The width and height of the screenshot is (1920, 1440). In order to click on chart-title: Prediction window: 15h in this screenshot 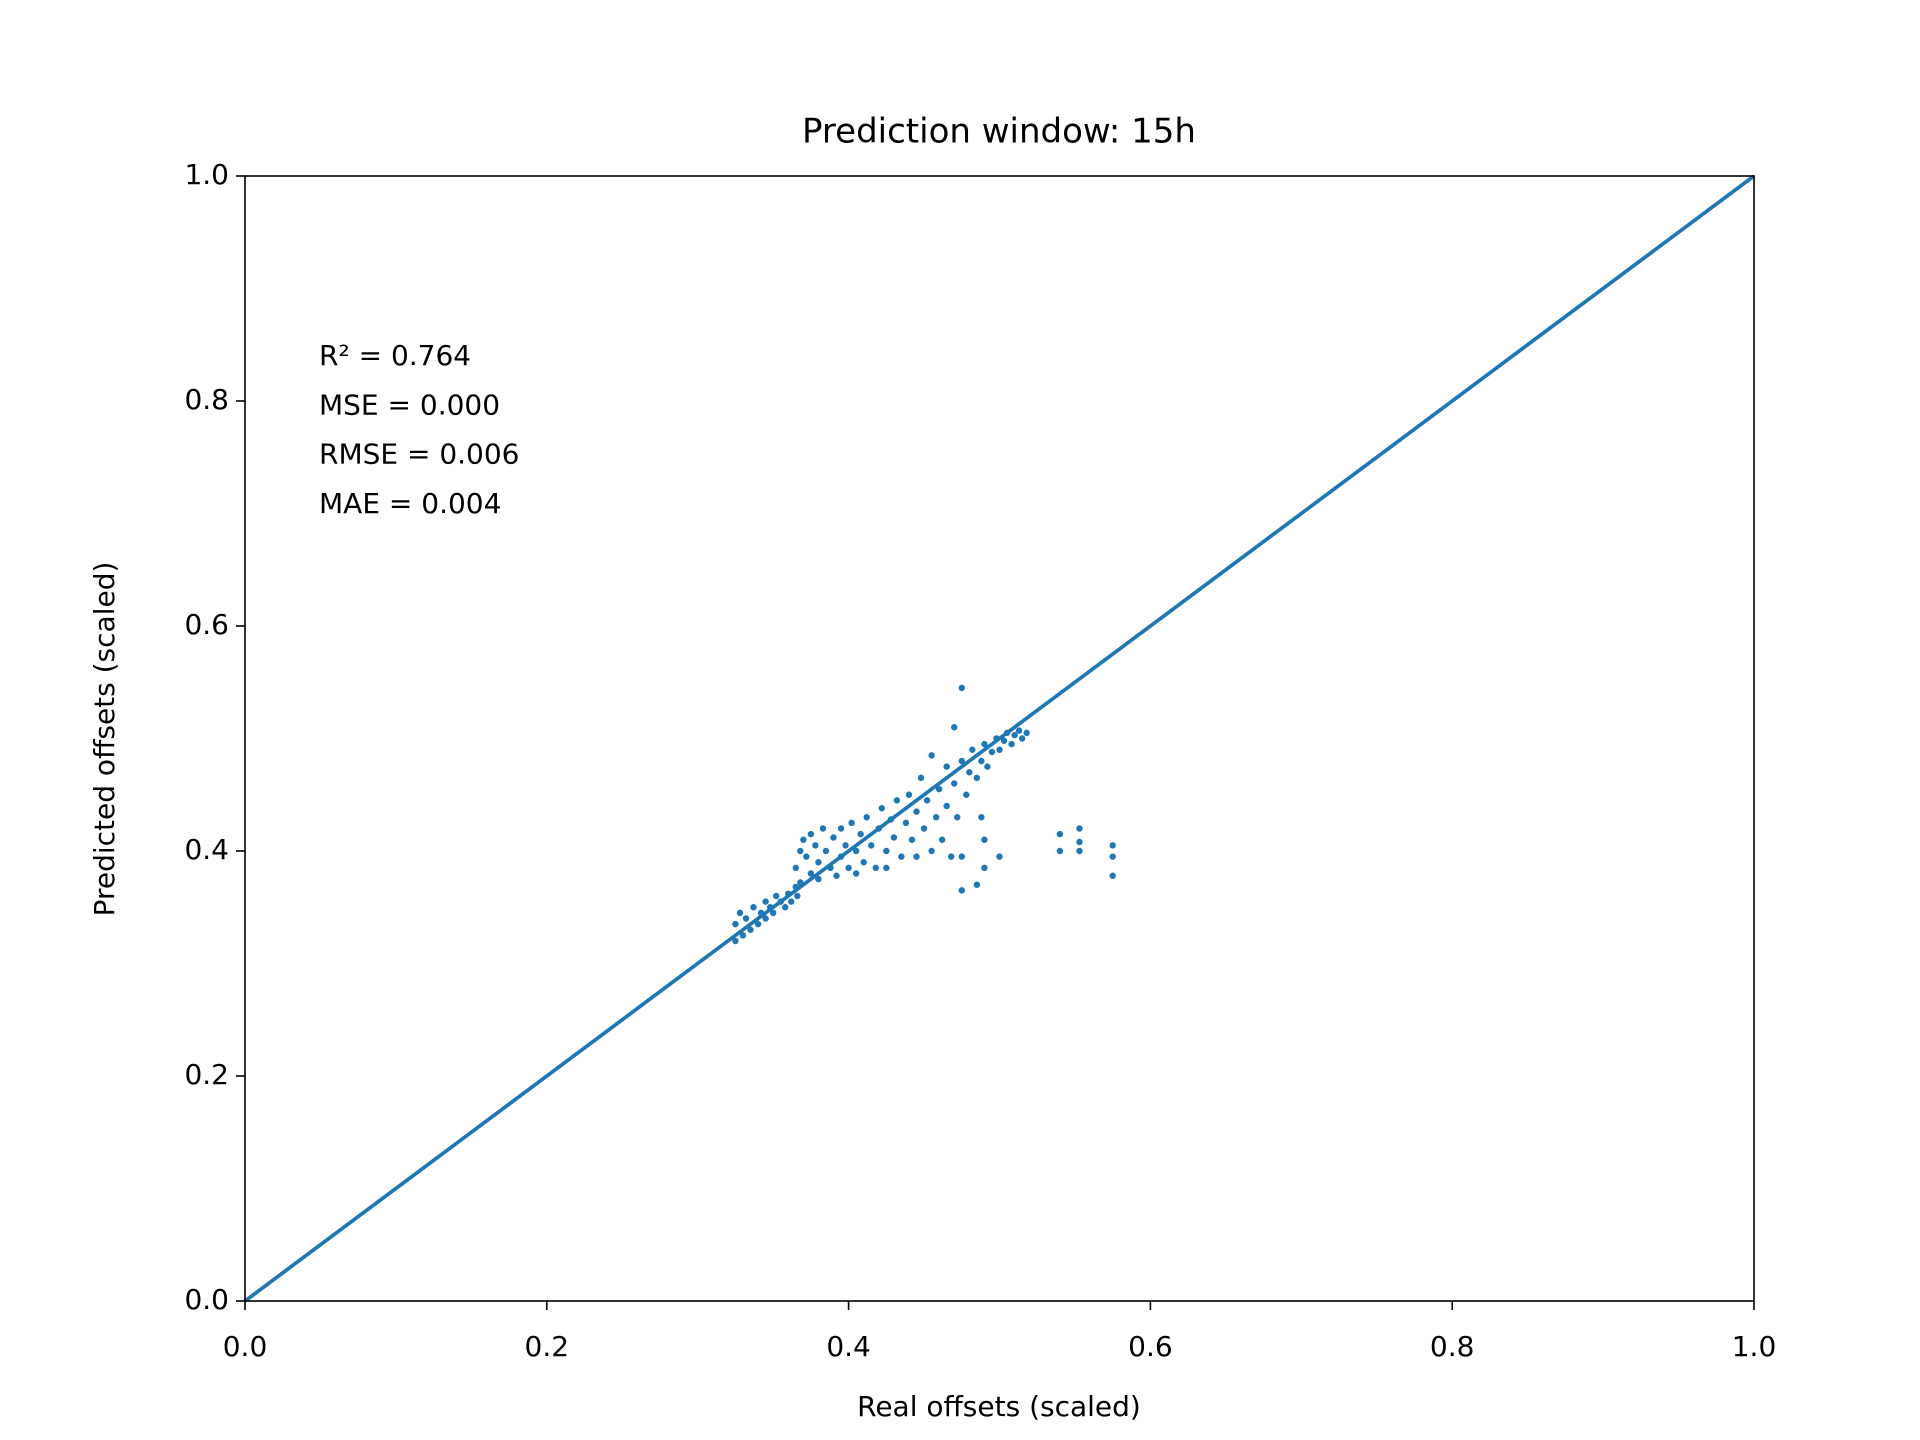, I will do `click(999, 132)`.